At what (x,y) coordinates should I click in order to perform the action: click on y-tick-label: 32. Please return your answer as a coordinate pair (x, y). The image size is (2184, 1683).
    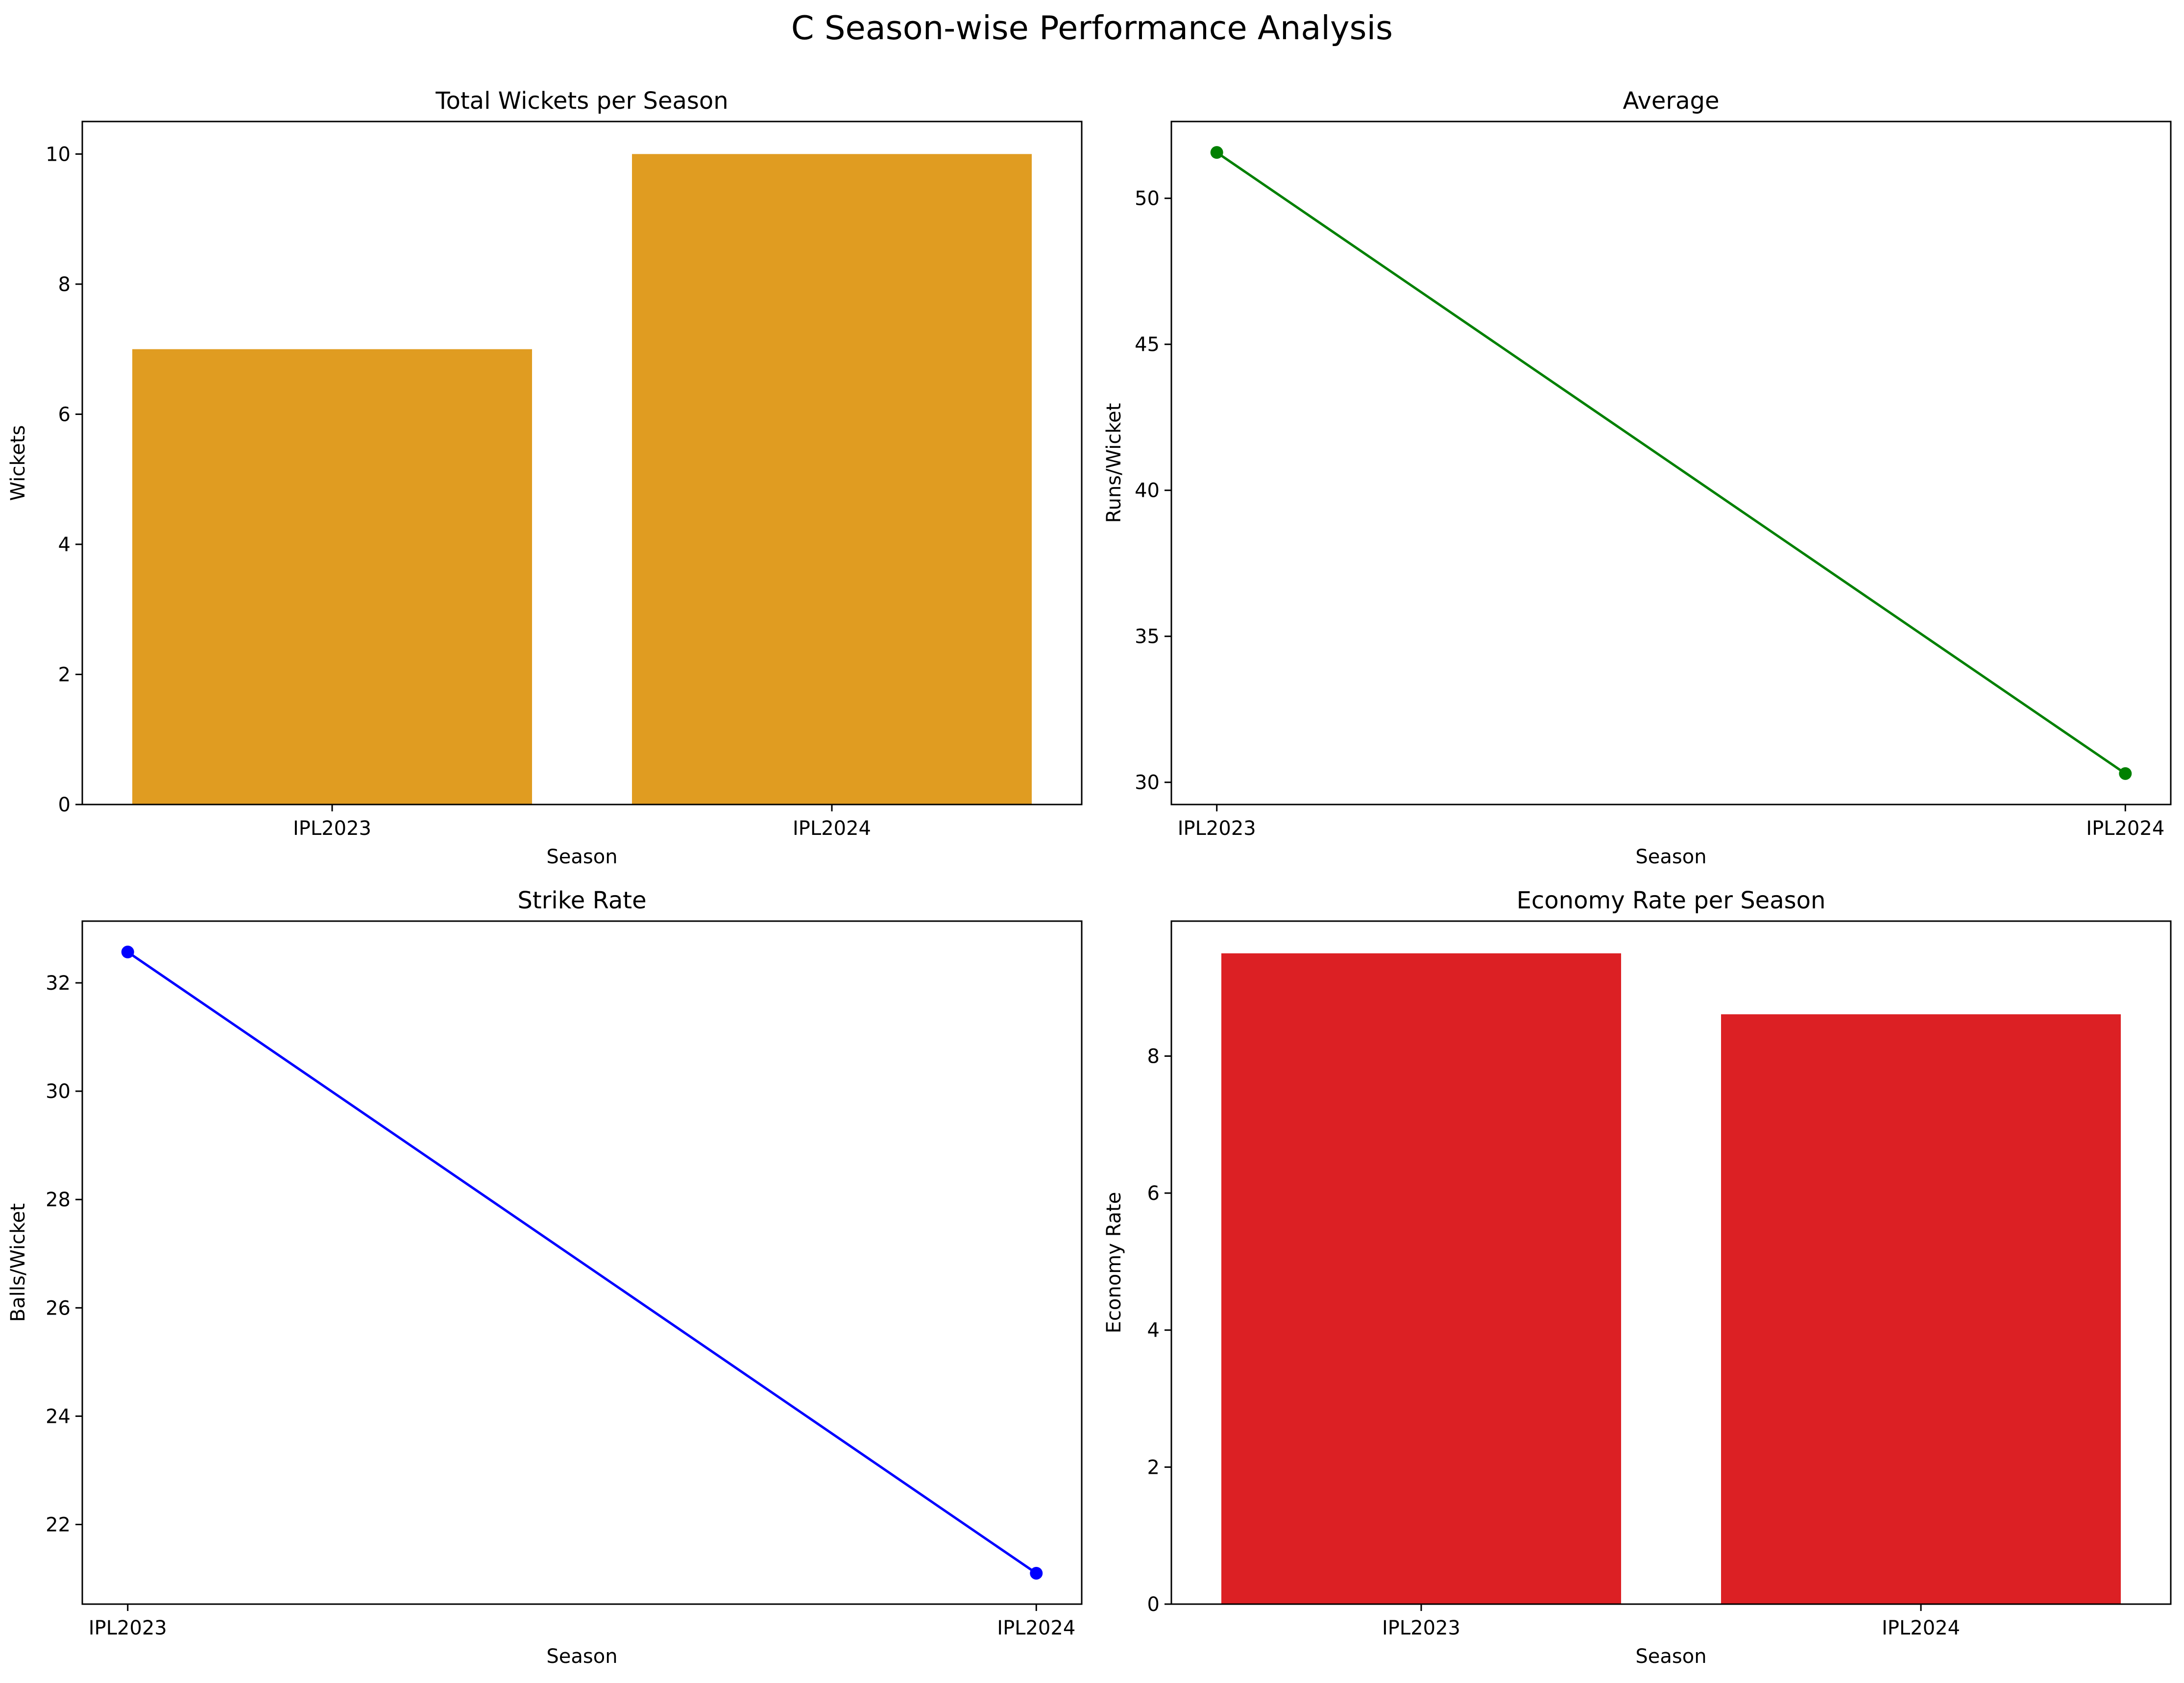
    Looking at the image, I should click on (58, 983).